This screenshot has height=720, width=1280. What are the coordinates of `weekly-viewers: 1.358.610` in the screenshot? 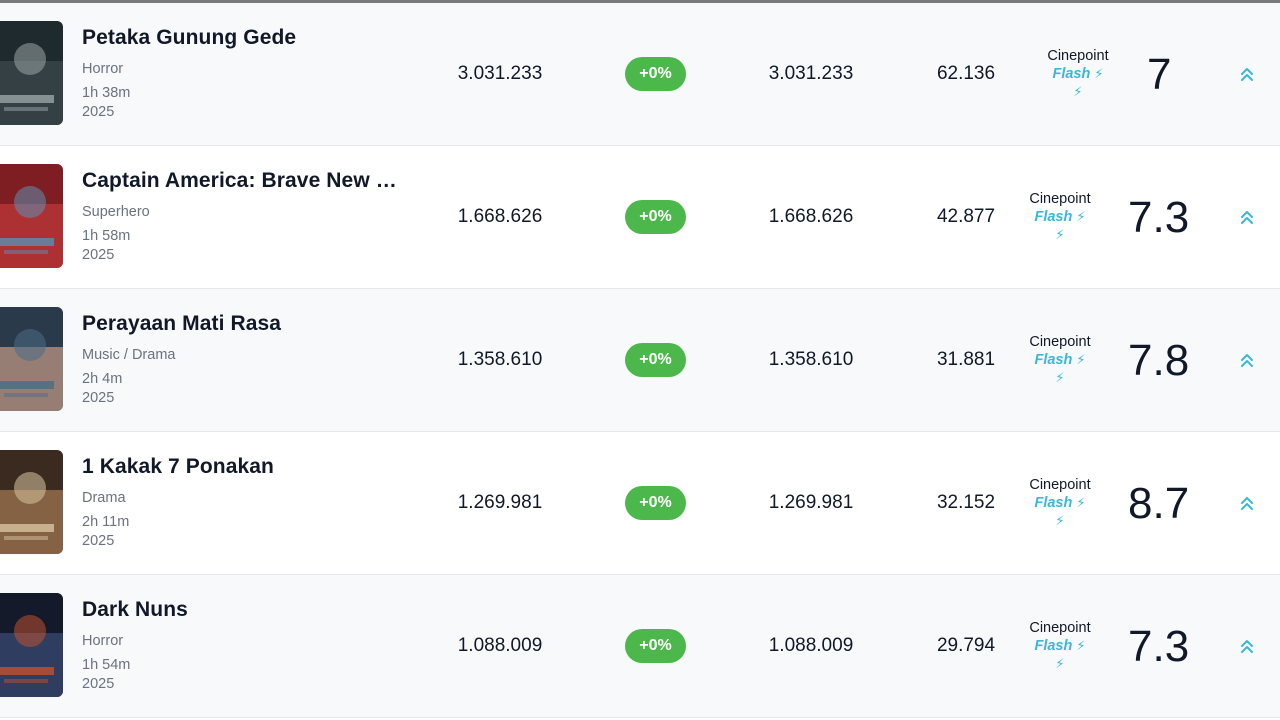 It's located at (811, 359).